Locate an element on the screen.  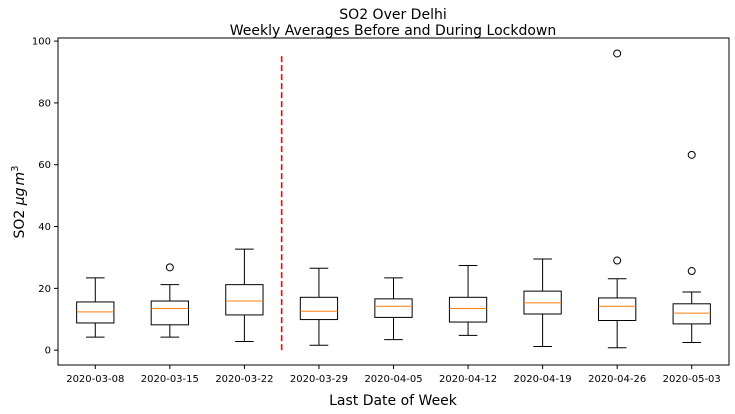
y-tick-label: 40 is located at coordinates (44, 227).